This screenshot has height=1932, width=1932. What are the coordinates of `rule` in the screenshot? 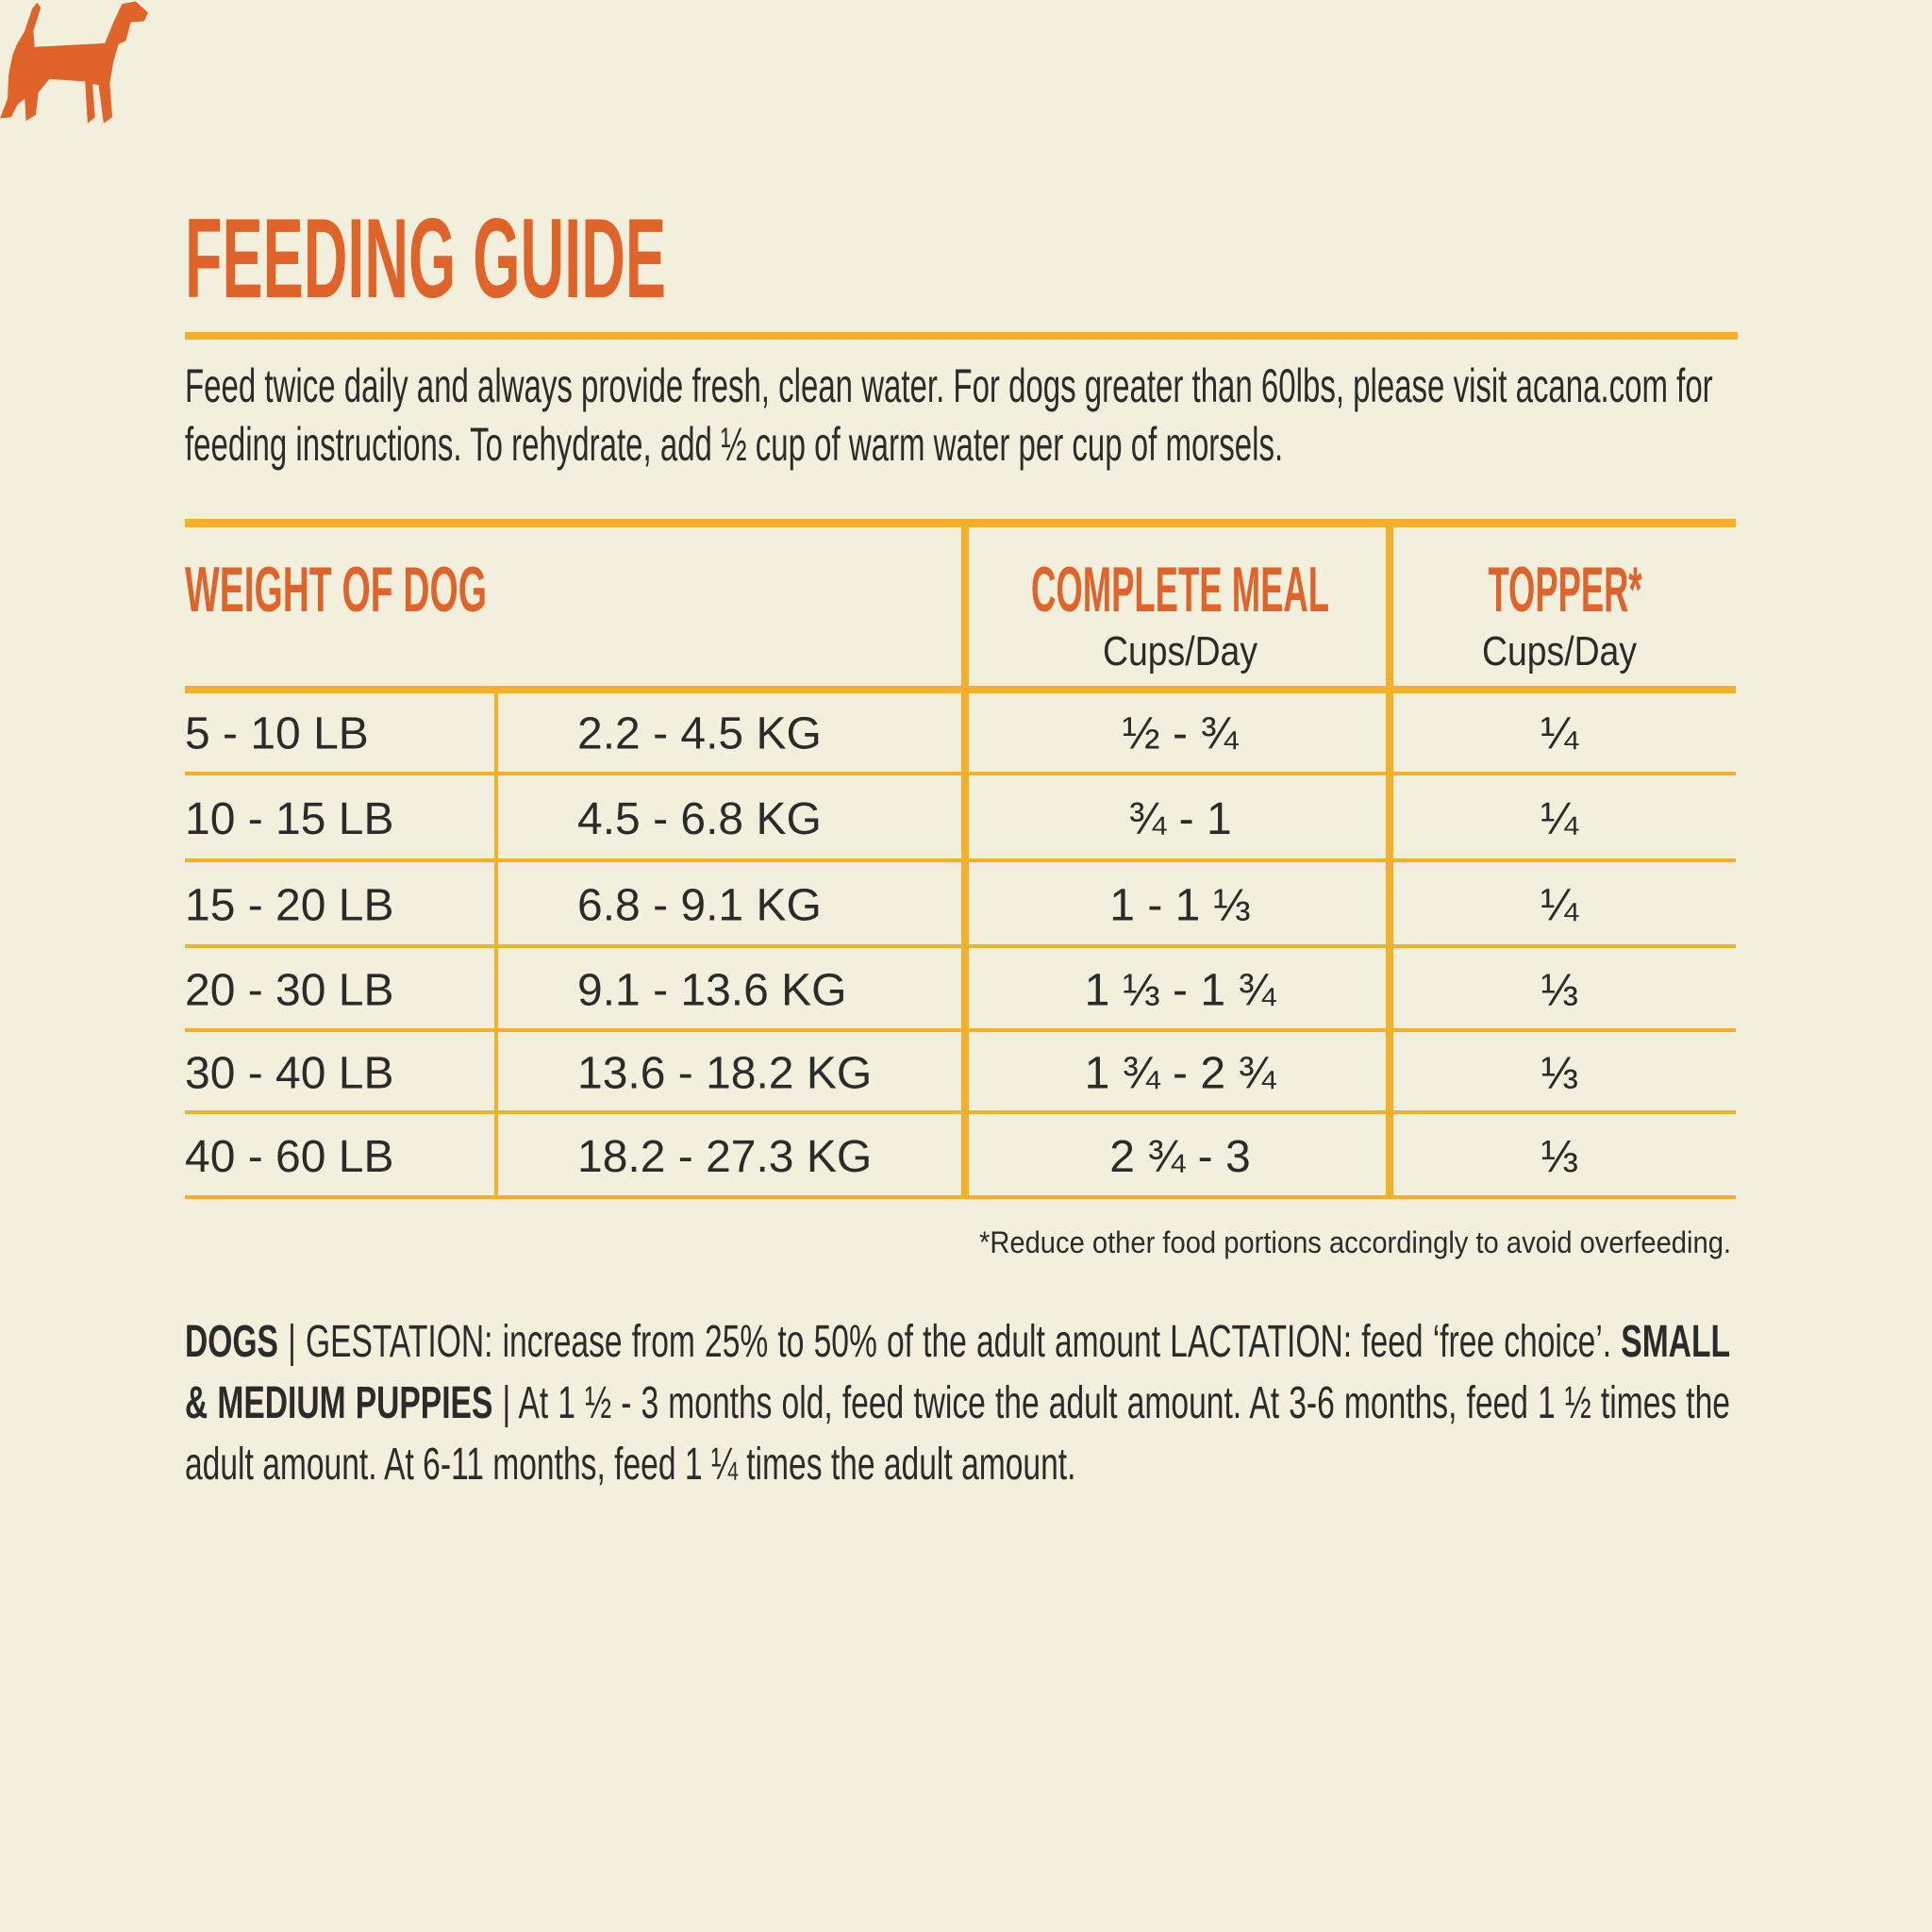 It's located at (962, 336).